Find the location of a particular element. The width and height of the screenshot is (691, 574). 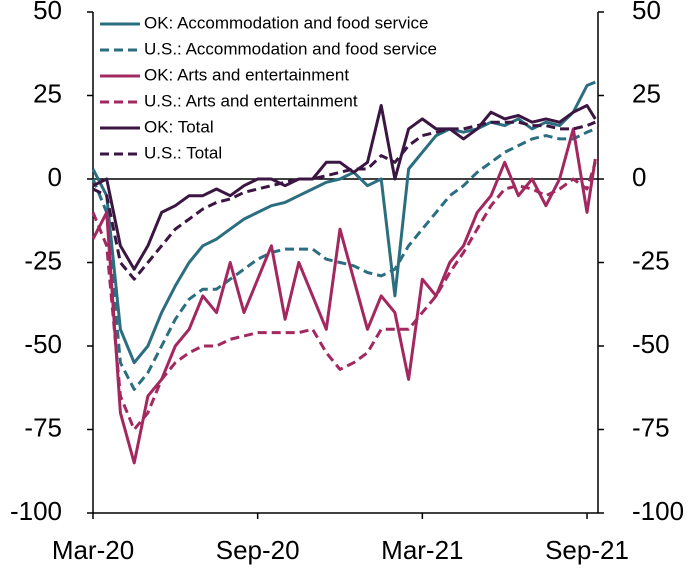

y2-tick-label: -75 is located at coordinates (651, 427).